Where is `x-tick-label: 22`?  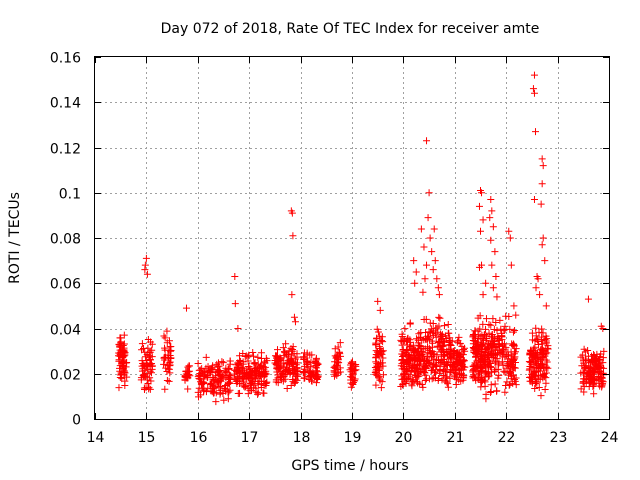 x-tick-label: 22 is located at coordinates (507, 438).